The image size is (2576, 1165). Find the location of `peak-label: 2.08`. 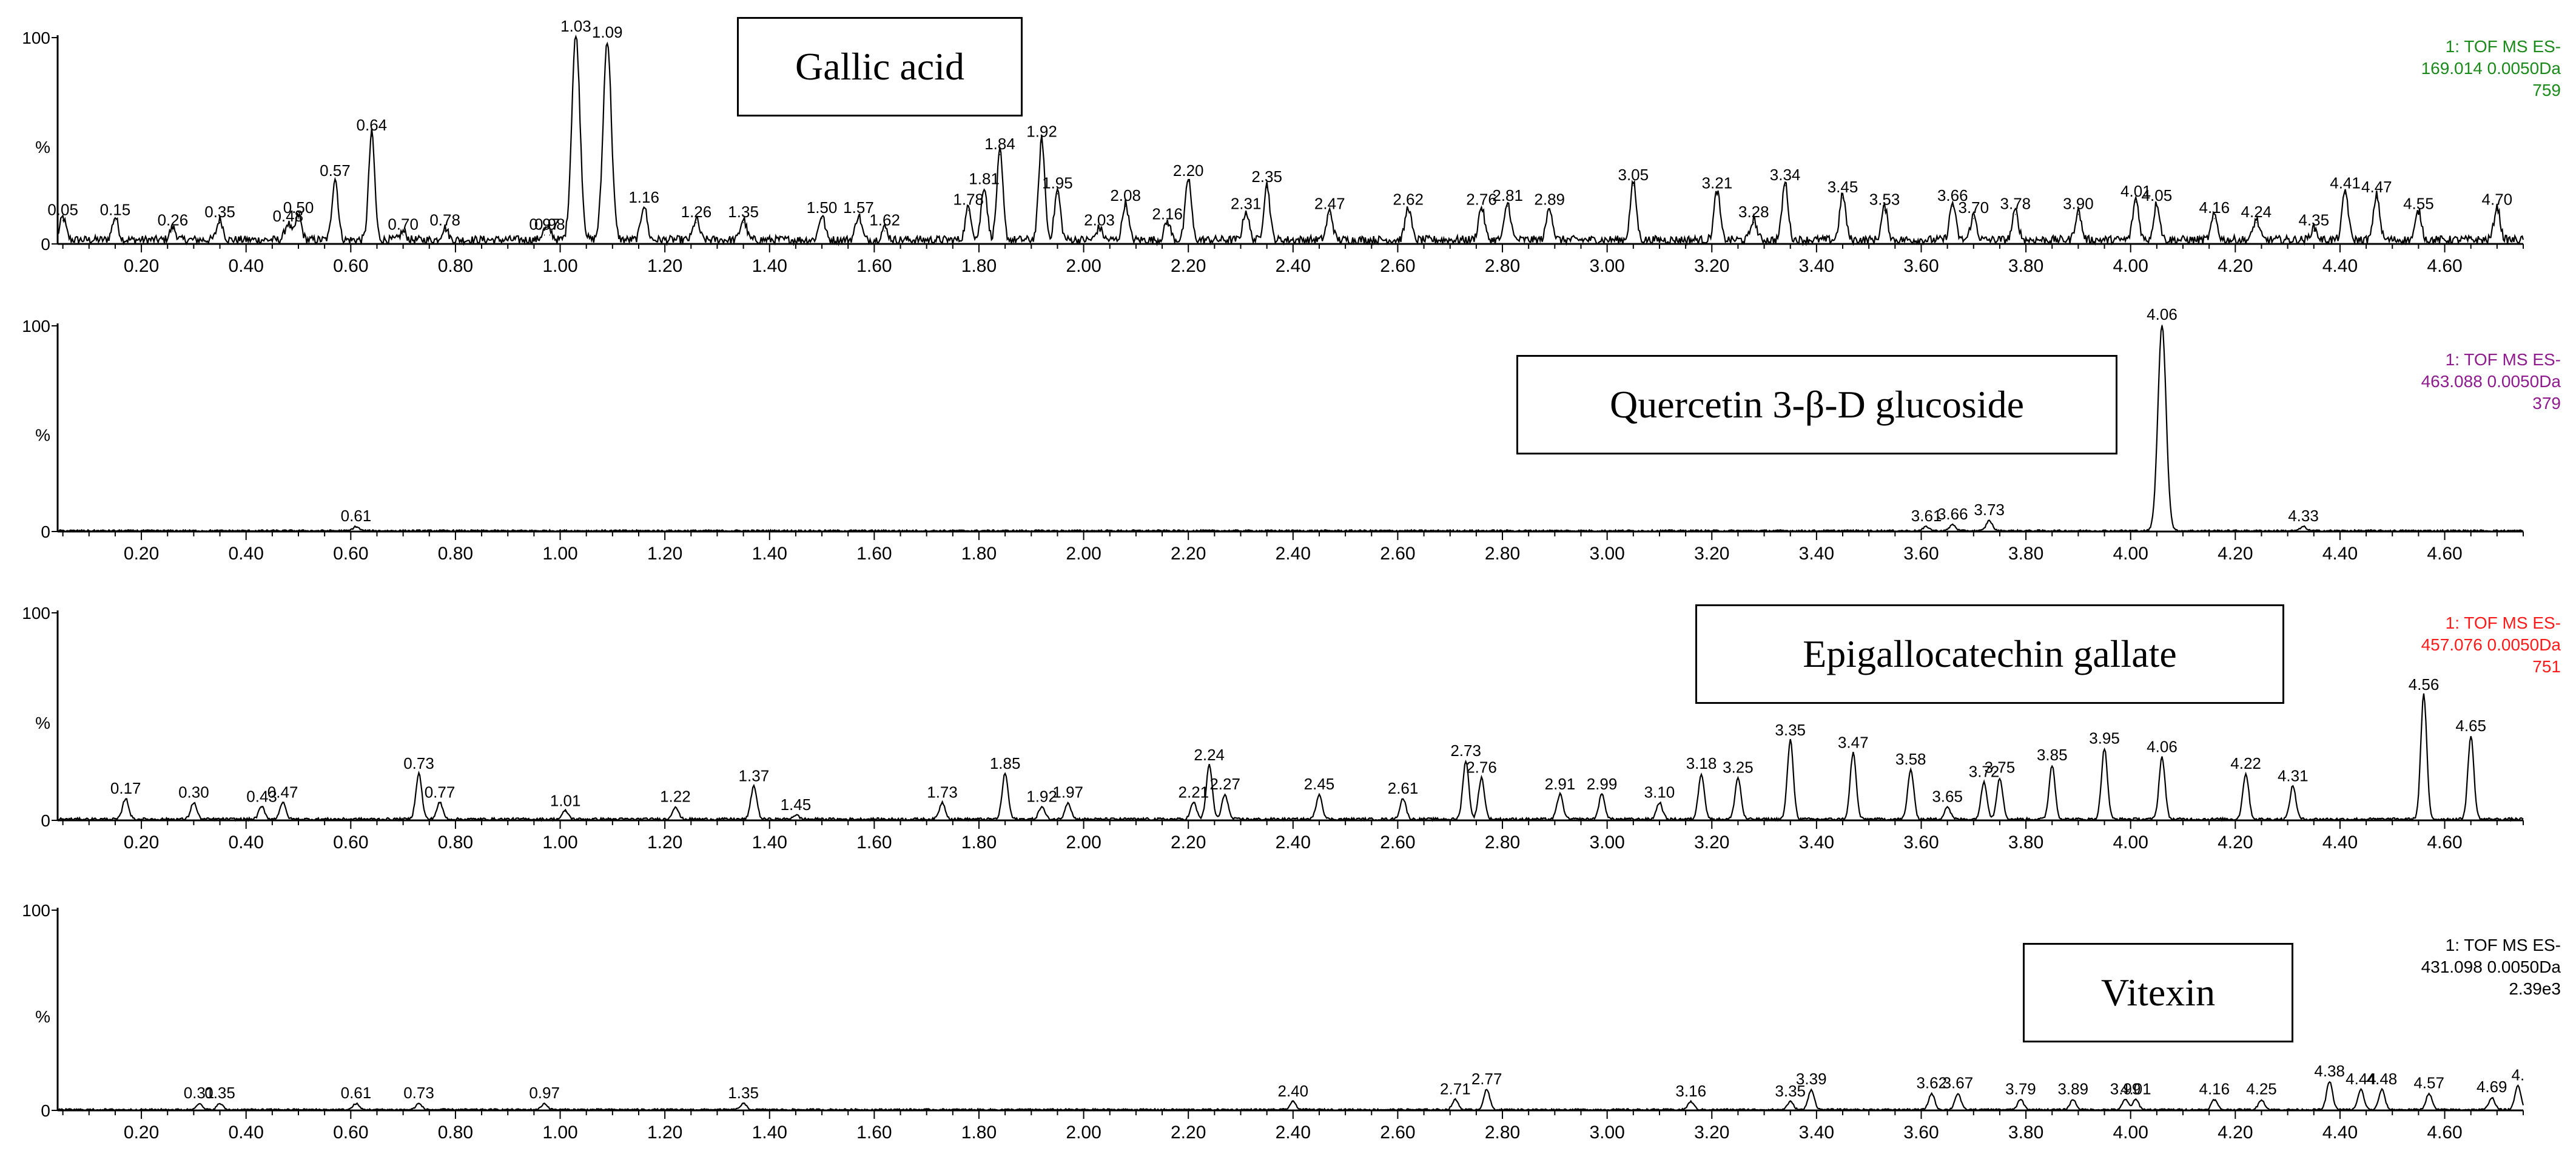

peak-label: 2.08 is located at coordinates (1125, 195).